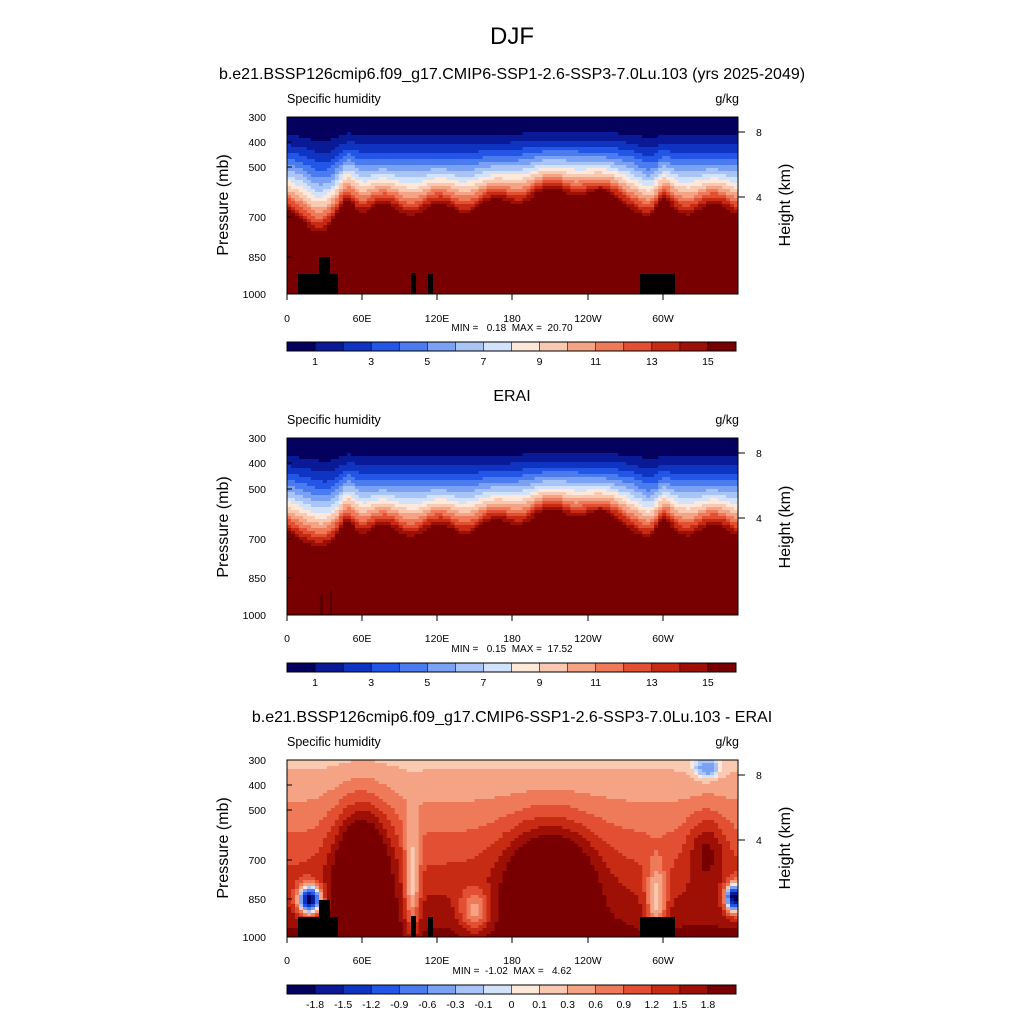 This screenshot has width=1024, height=1024. Describe the element at coordinates (759, 198) in the screenshot. I see `y2-tick-label: 4` at that location.